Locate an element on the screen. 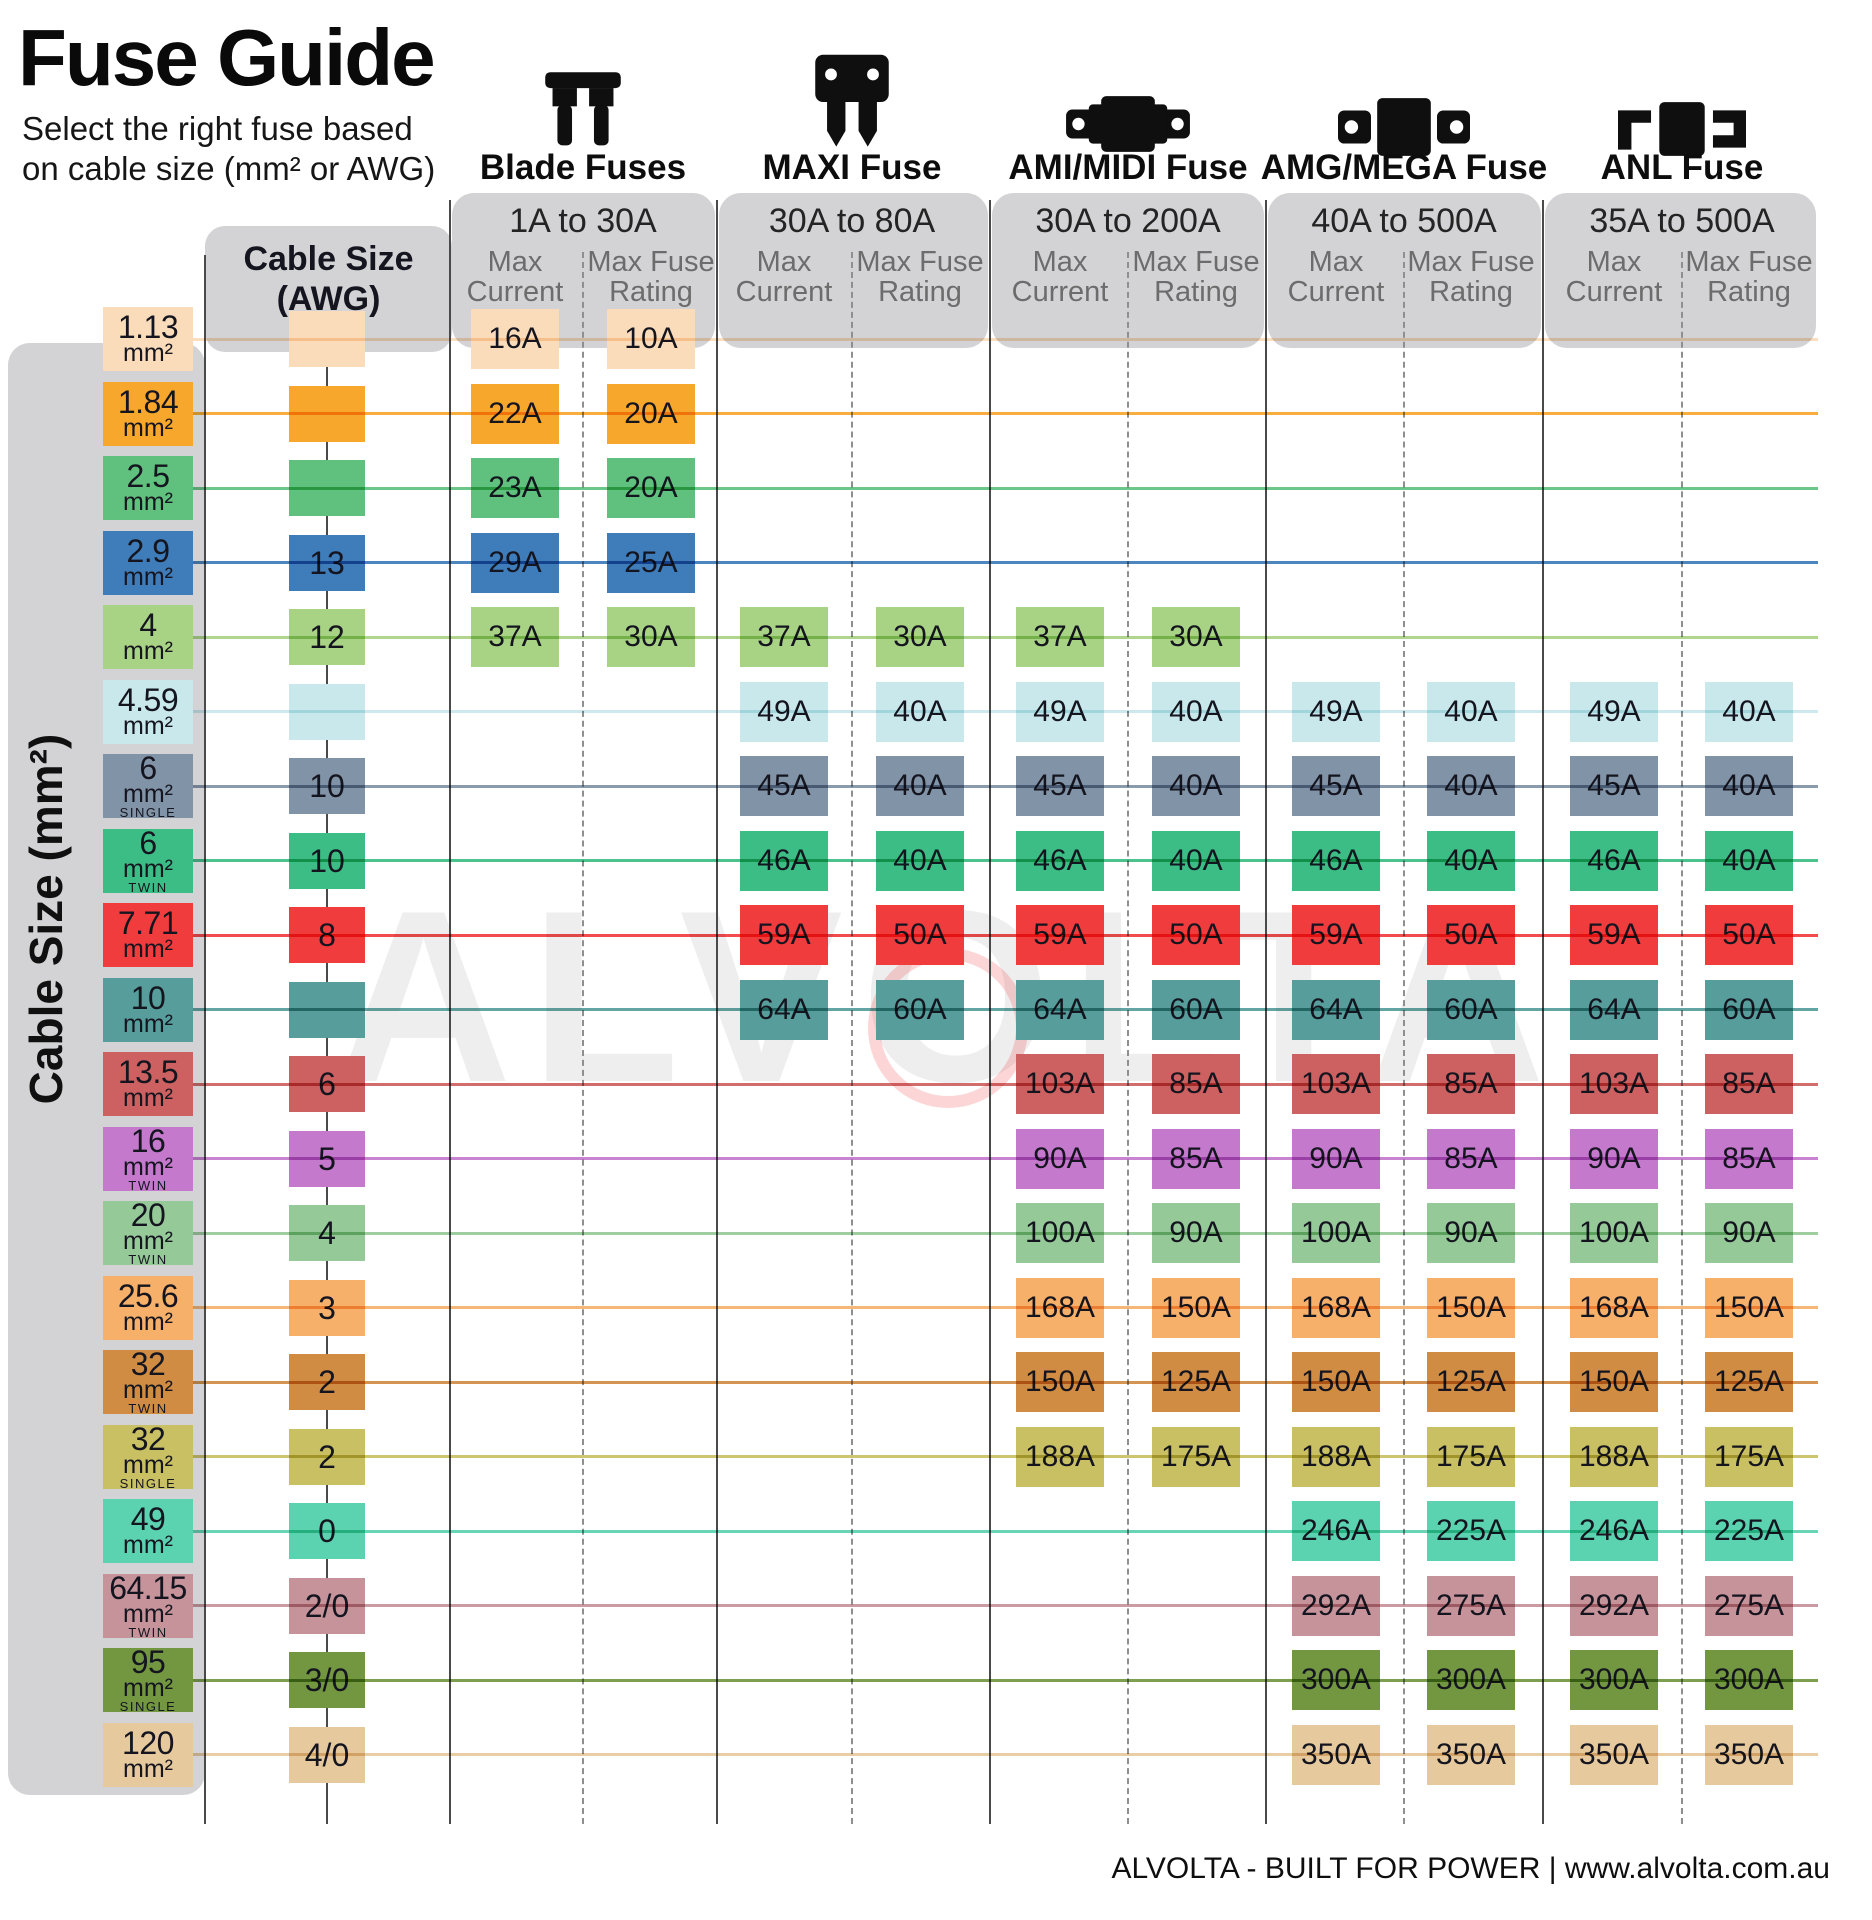  subcolumn-label-blade-rating: Max Fuse Rating is located at coordinates (651, 277).